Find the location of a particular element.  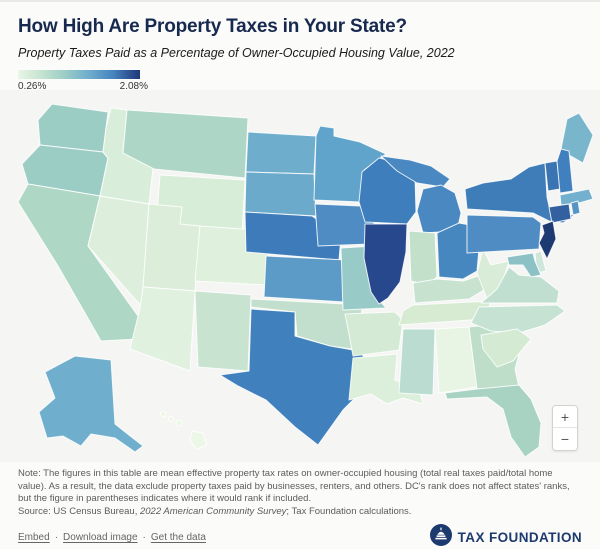

state-AR is located at coordinates (374, 334).